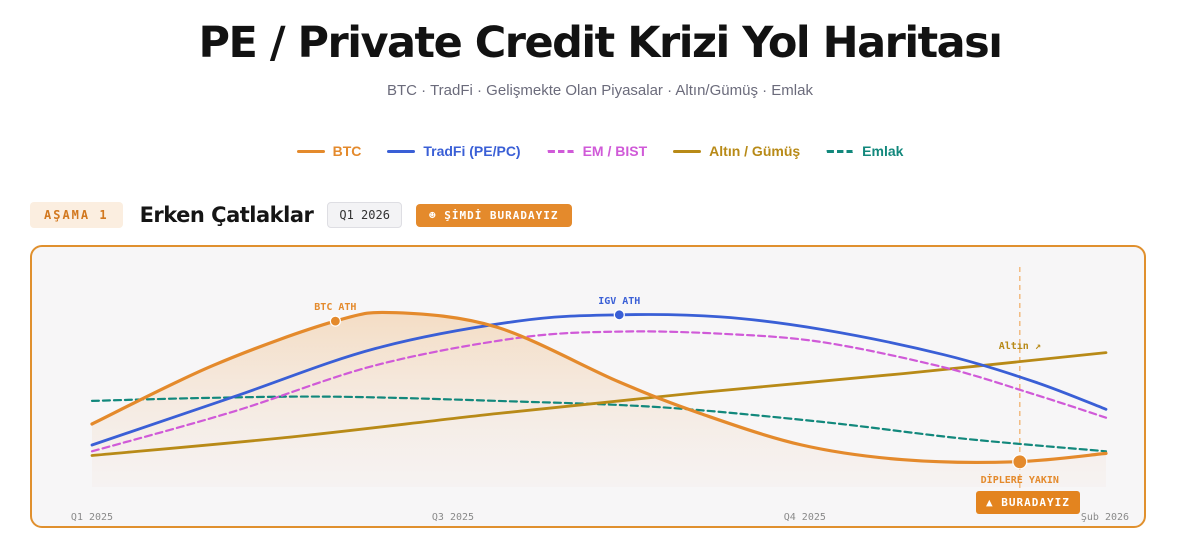 This screenshot has width=1200, height=537. Describe the element at coordinates (76, 215) in the screenshot. I see `stage-badge: AŞAMA 1` at that location.